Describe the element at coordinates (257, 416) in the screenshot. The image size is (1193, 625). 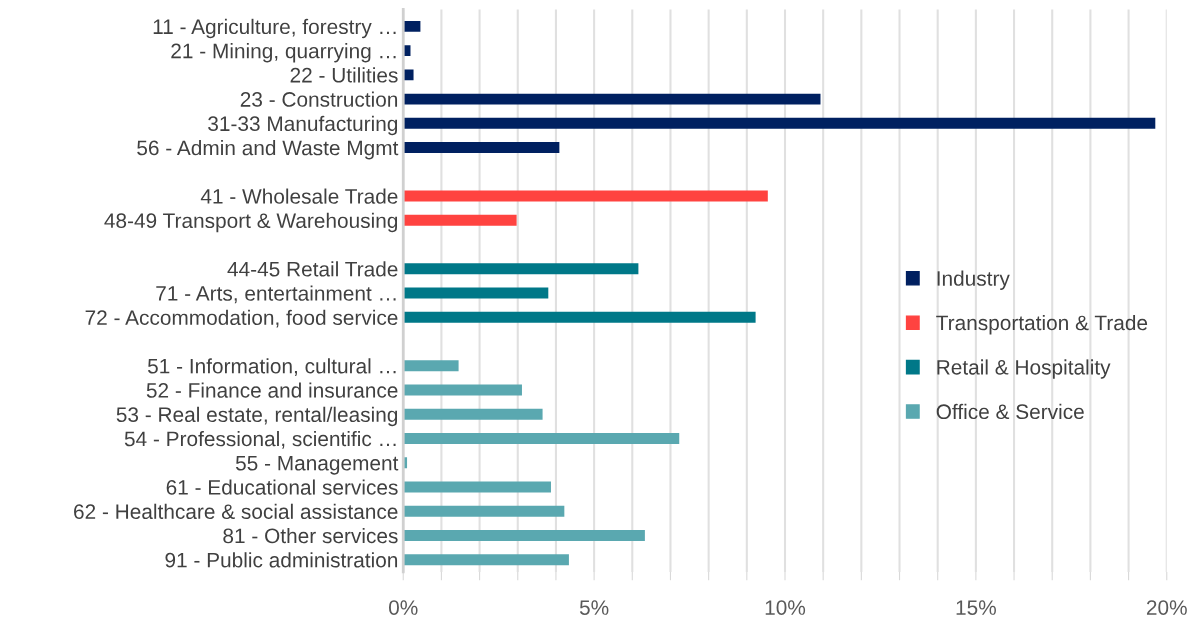
I see `y-tick-label: 53 - Real estate, rental/leasing` at that location.